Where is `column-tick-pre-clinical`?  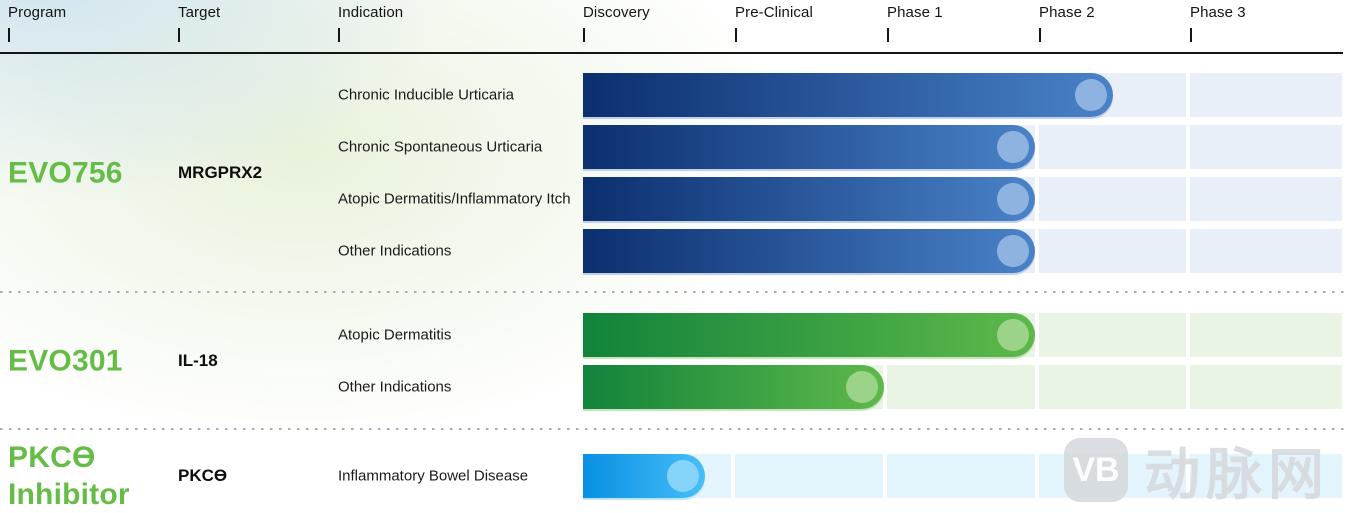 column-tick-pre-clinical is located at coordinates (736, 35).